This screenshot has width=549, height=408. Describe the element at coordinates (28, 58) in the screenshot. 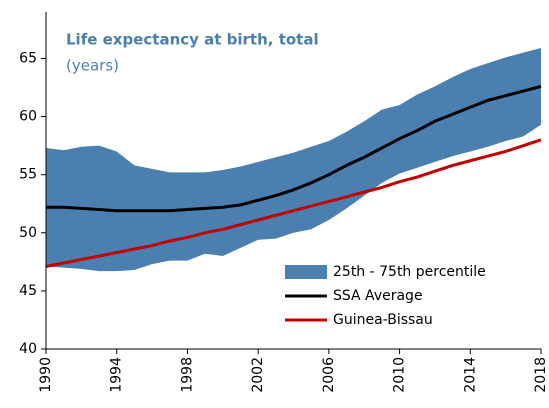

I see `y-tick-label: 65` at that location.